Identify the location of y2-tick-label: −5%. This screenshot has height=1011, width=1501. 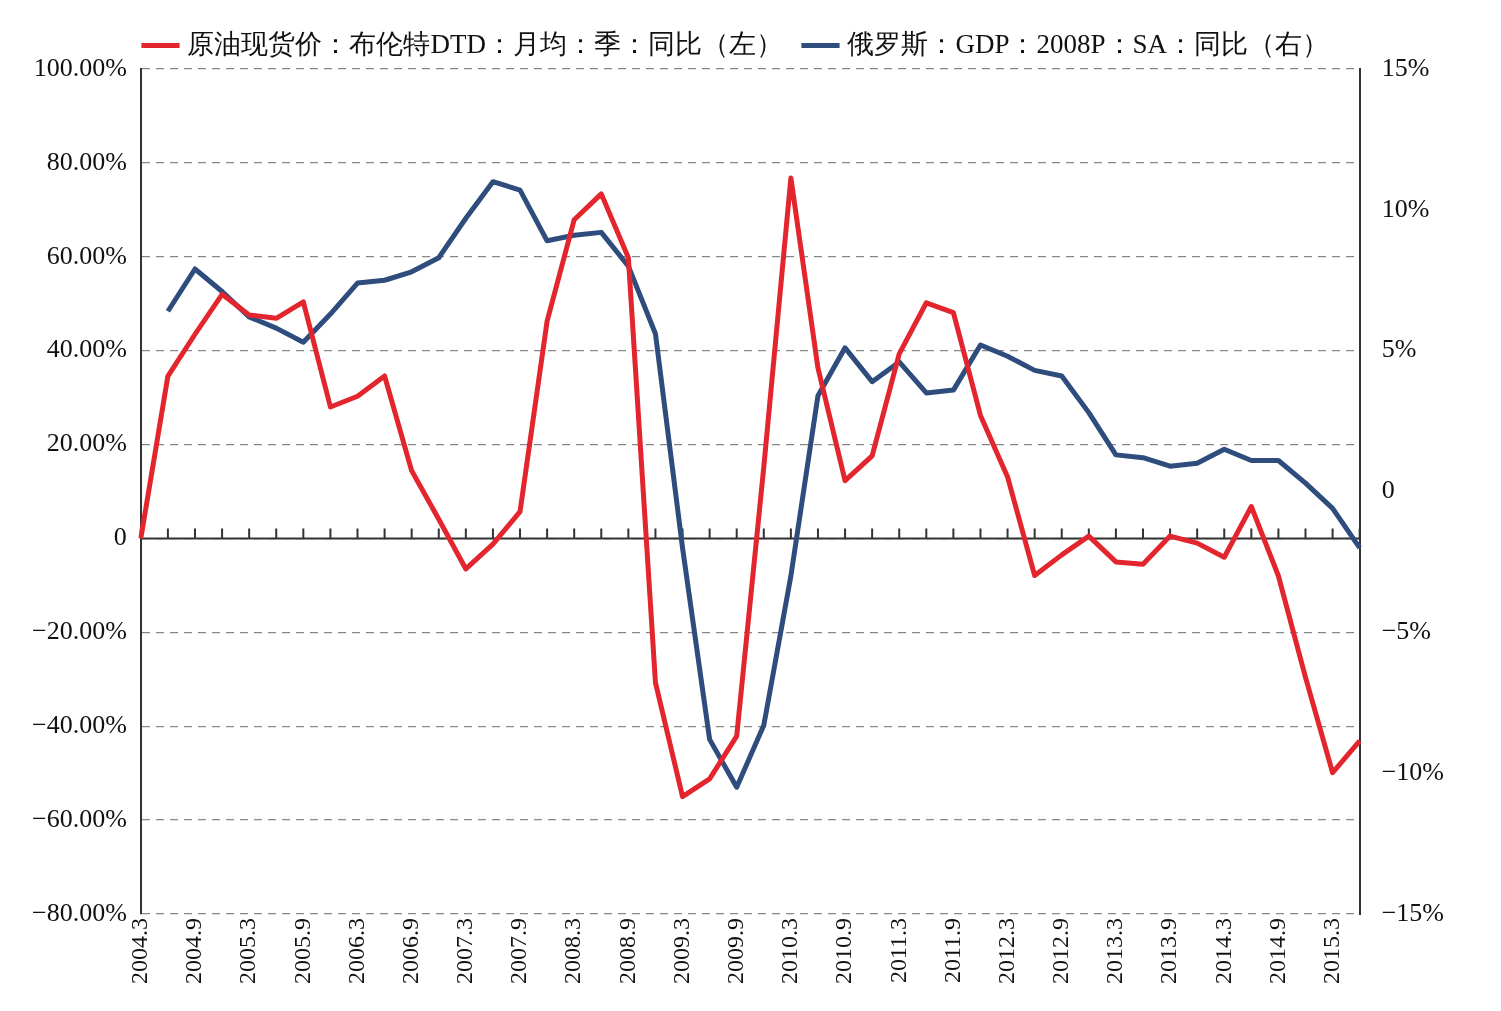
(1406, 631).